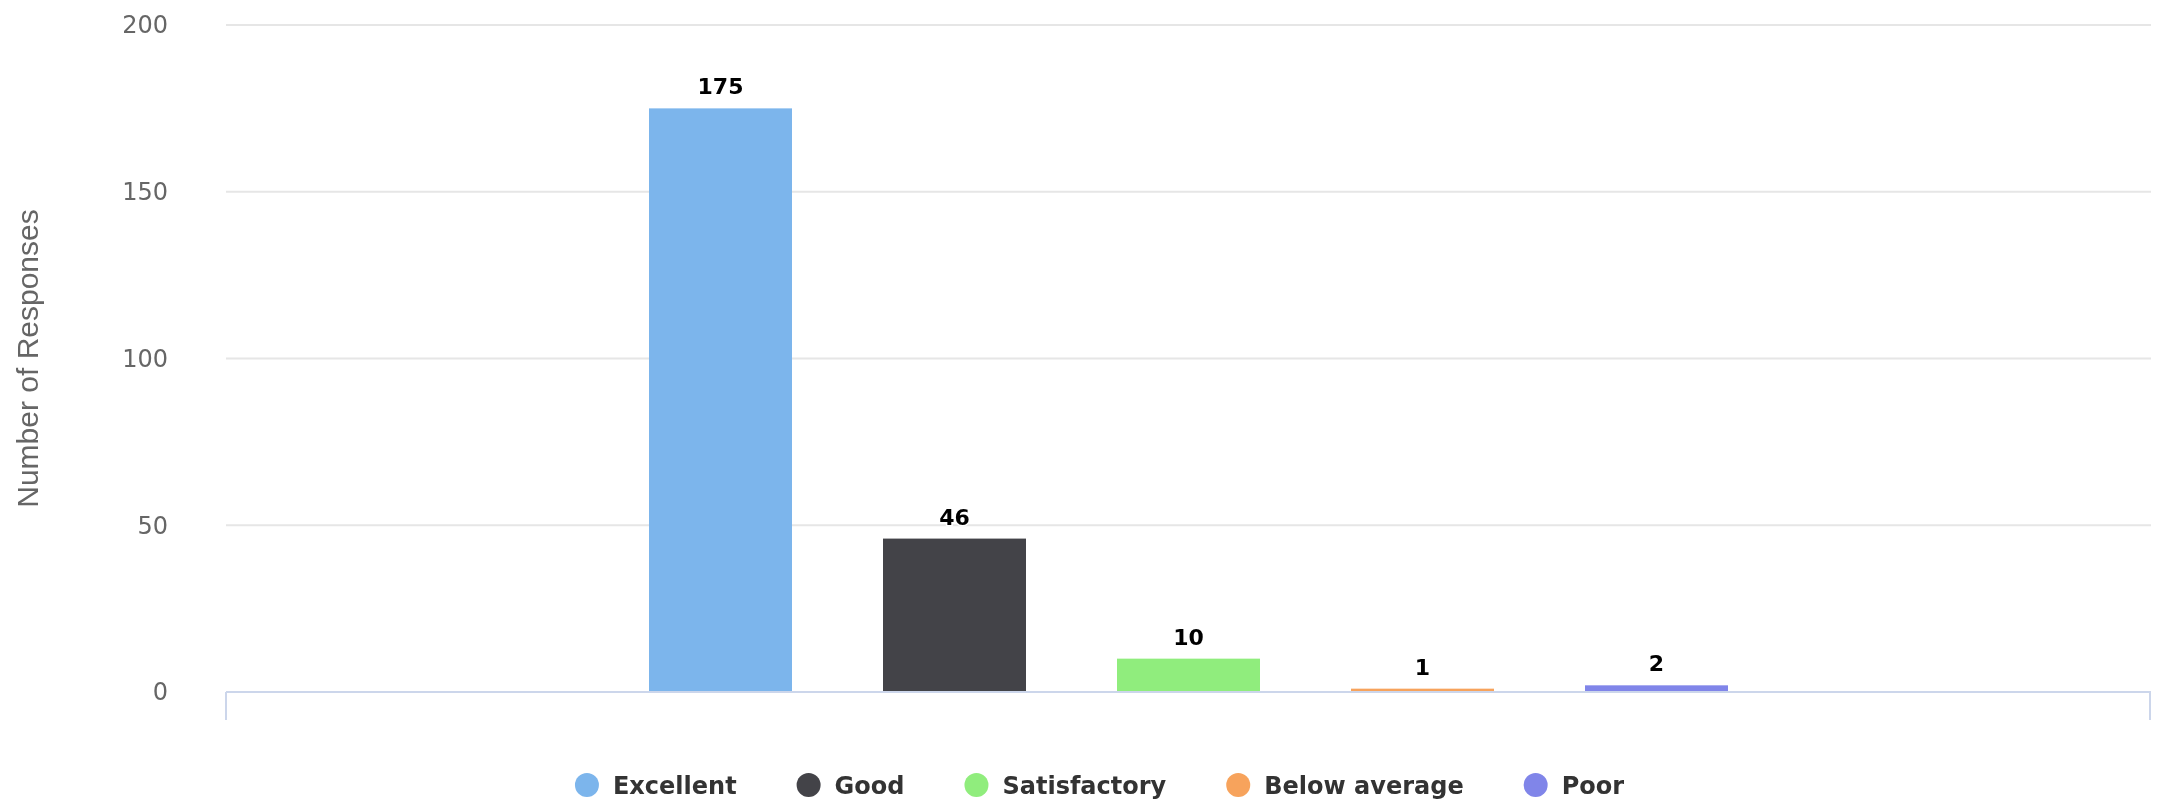 The image size is (2159, 808). What do you see at coordinates (954, 517) in the screenshot?
I see `data-label: 46` at bounding box center [954, 517].